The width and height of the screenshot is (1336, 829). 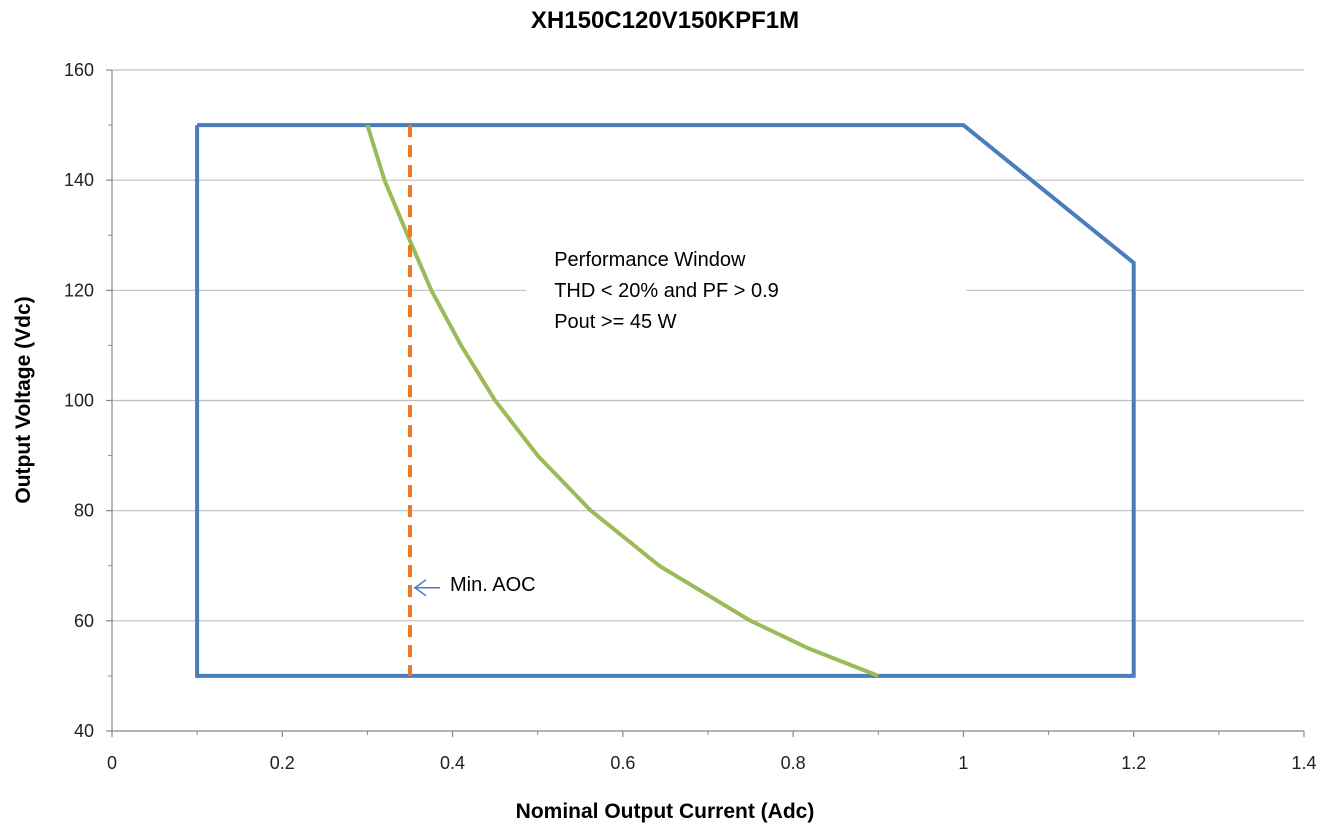 I want to click on x-tick-label: 0.2, so click(x=282, y=763).